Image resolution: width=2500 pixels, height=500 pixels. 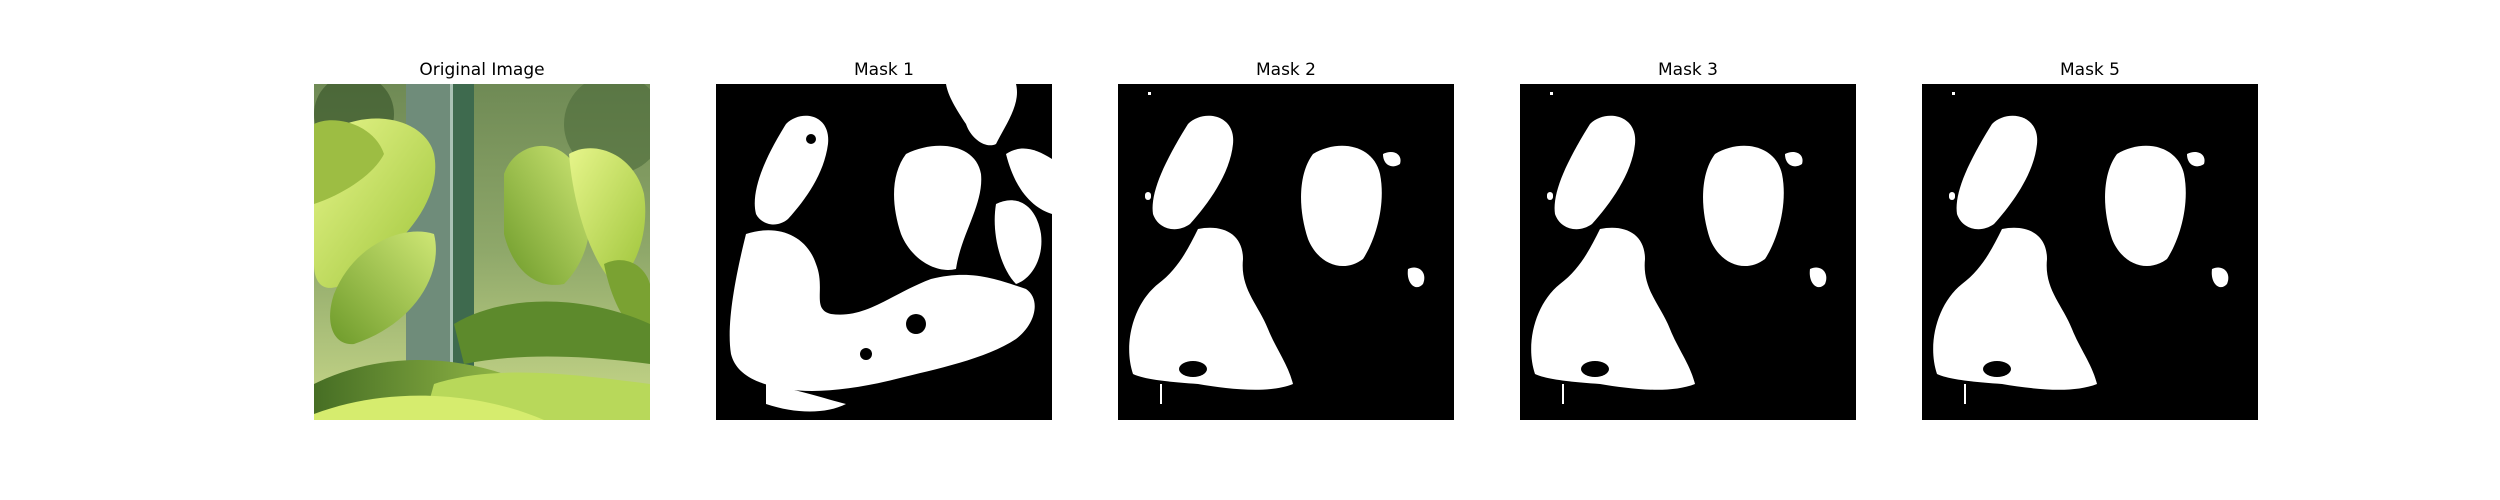 I want to click on mask-5-graphic, so click(x=2090, y=252).